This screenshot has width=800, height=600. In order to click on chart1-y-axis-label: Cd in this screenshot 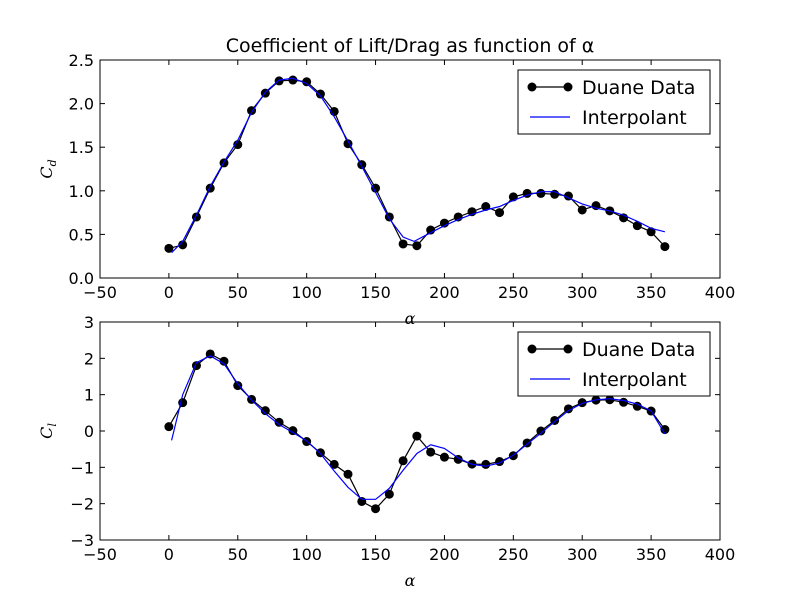, I will do `click(48, 168)`.